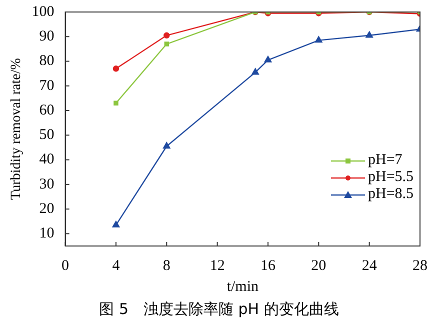  What do you see at coordinates (43, 12) in the screenshot?
I see `y-tick-label: 100` at bounding box center [43, 12].